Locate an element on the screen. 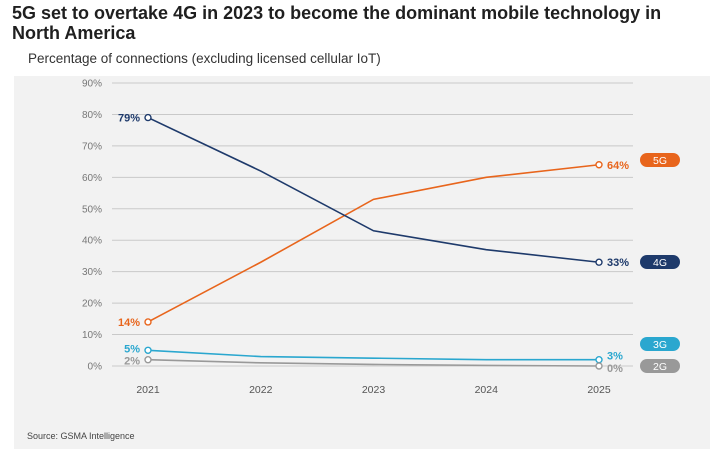 The height and width of the screenshot is (449, 710). x-tick-label: 2022 is located at coordinates (261, 390).